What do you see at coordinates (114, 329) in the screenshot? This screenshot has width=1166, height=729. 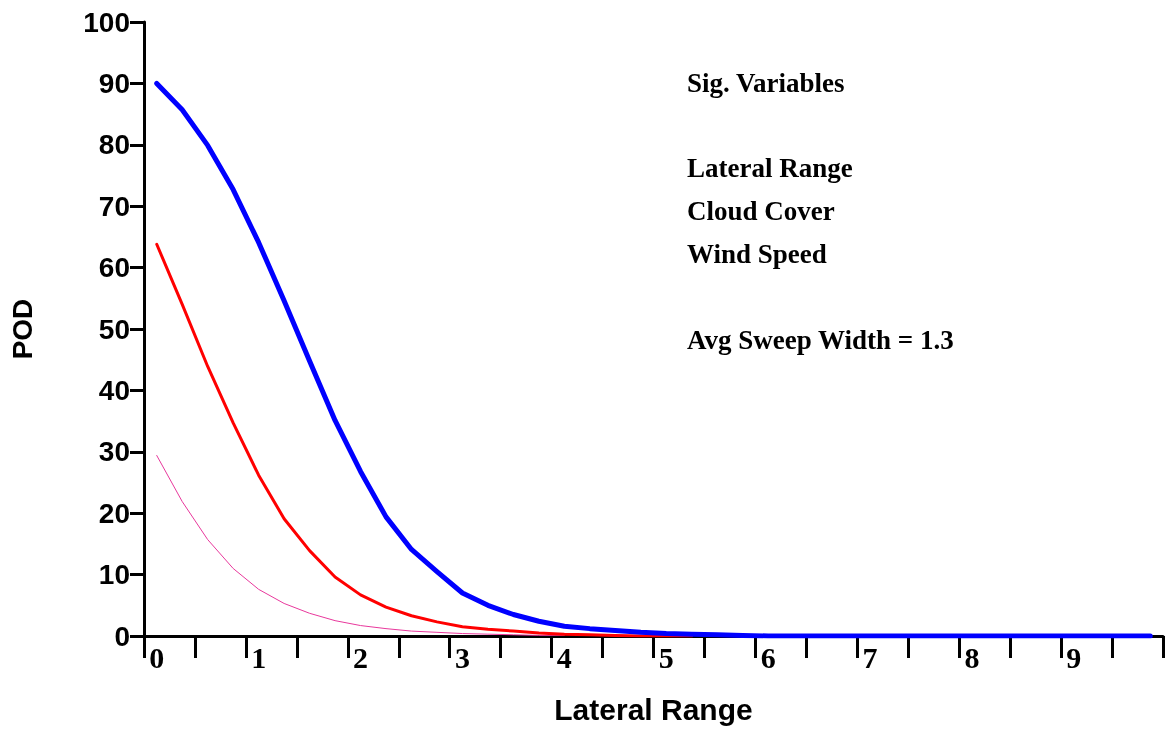 I see `y-tick-label: 50` at bounding box center [114, 329].